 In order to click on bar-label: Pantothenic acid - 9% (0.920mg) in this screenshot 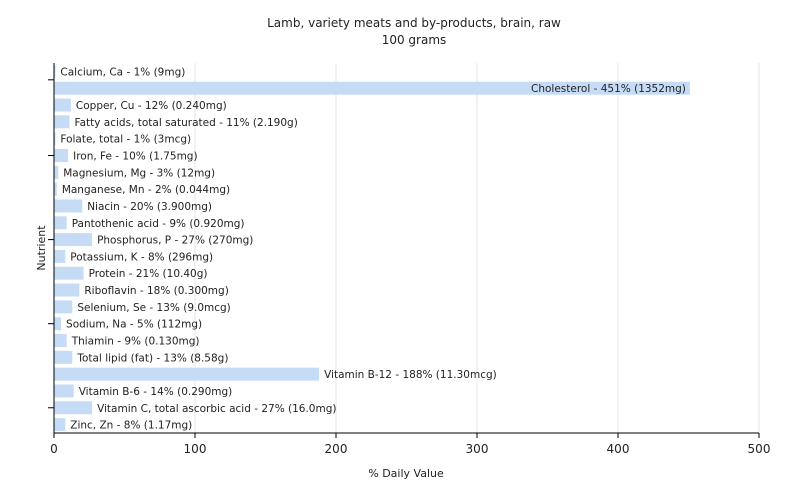, I will do `click(158, 224)`.